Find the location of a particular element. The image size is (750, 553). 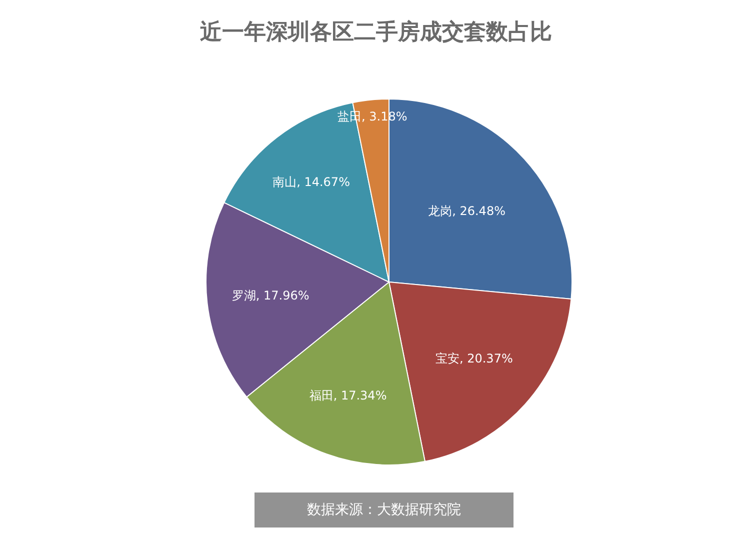

slice-label: 南山, 14.67% is located at coordinates (311, 181).